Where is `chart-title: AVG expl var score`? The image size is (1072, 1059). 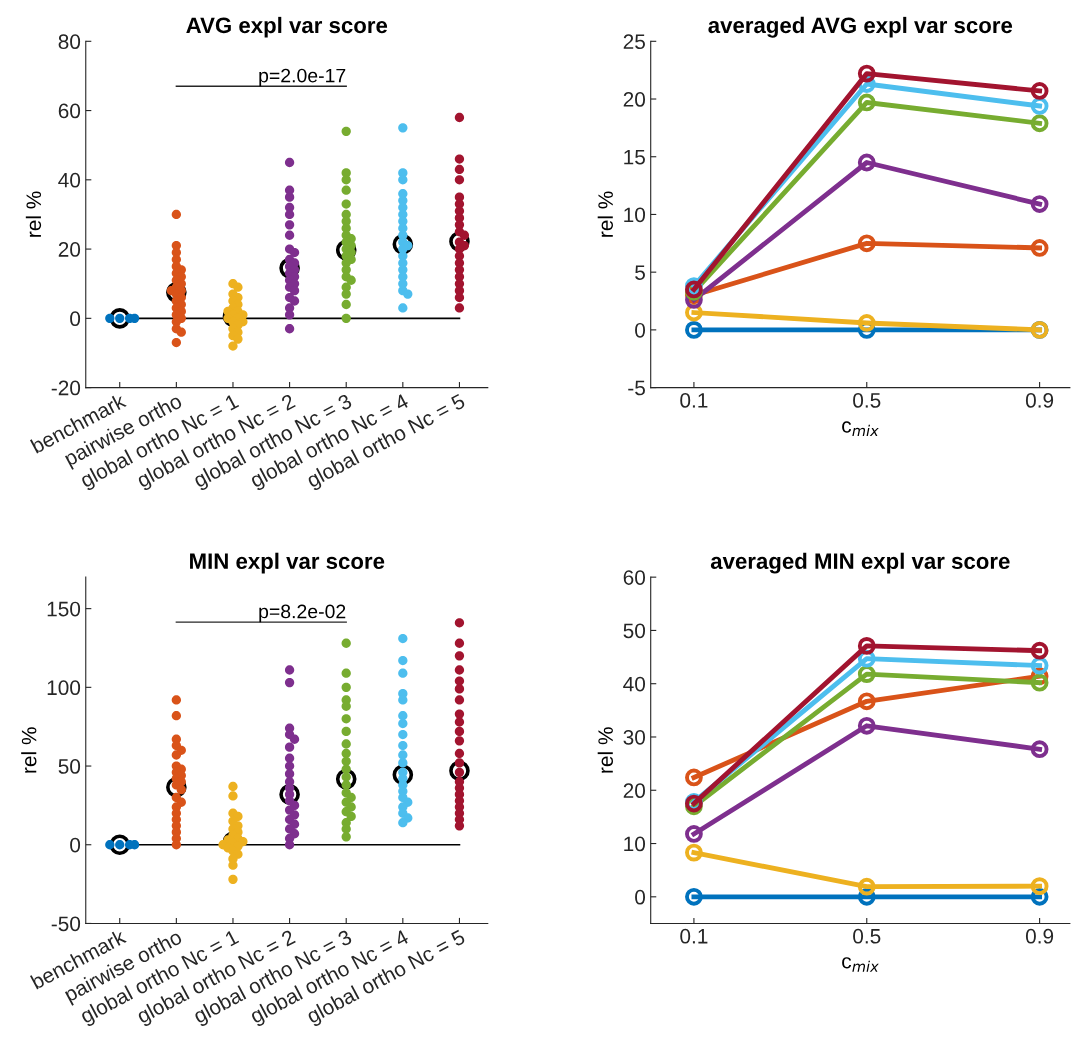
chart-title: AVG expl var score is located at coordinates (287, 27).